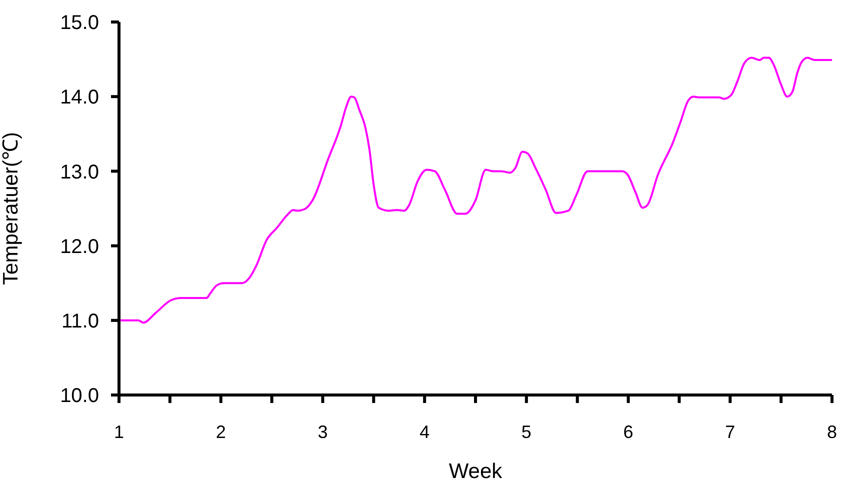 The width and height of the screenshot is (841, 488). I want to click on y-axis-title: Temperatuer(℃), so click(11, 208).